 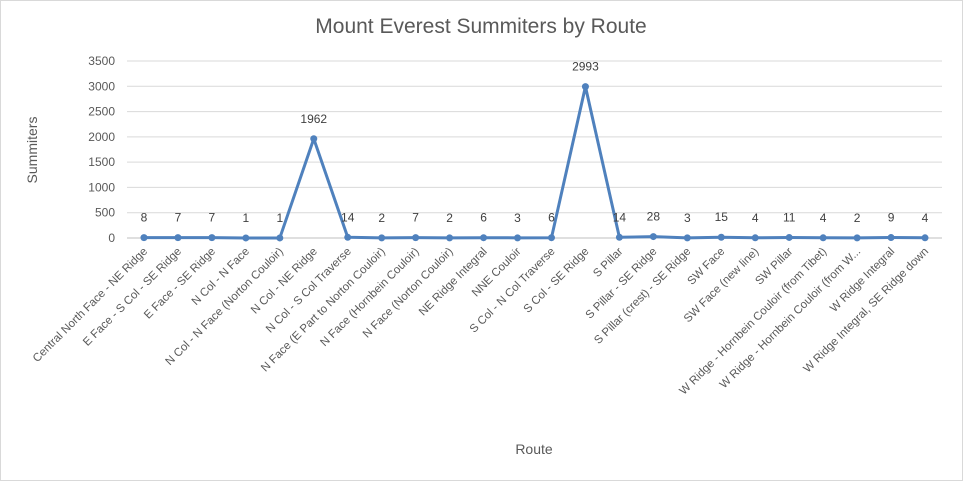 I want to click on y-tick-label: 1000, so click(x=101, y=187).